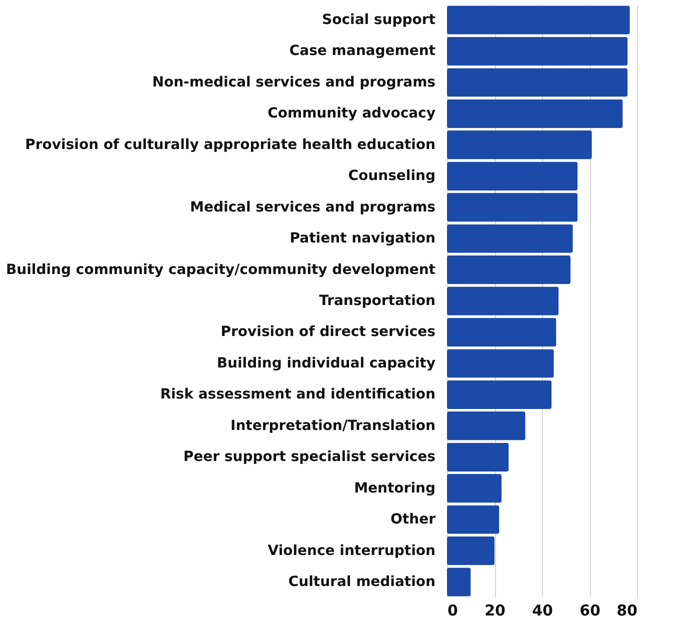 This screenshot has height=622, width=684. Describe the element at coordinates (333, 426) in the screenshot. I see `y-tick-label: Interpretation/Translation` at that location.